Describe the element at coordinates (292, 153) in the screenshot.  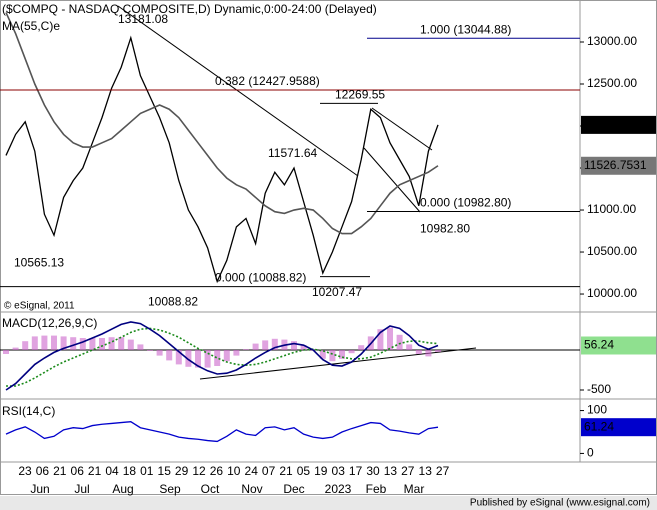
I see `price-label: 11571.64` at that location.